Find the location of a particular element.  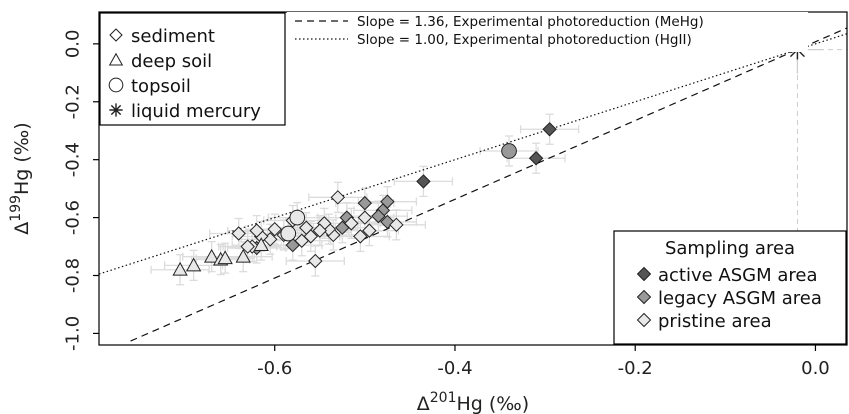

shape-legend: sediment deep soil topsoil liquid mercury is located at coordinates (192, 69).